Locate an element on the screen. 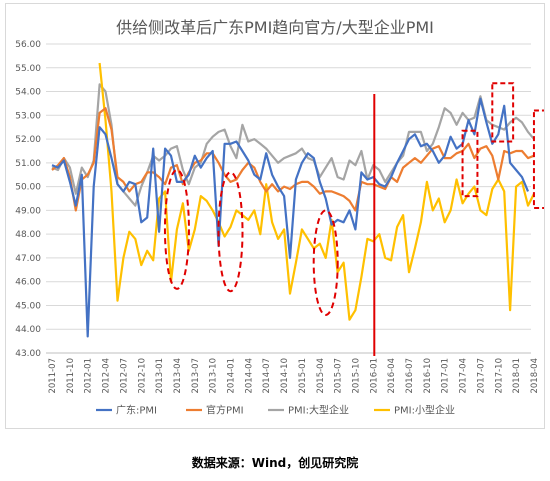 The width and height of the screenshot is (550, 481). x-tick-label: 2014-10 is located at coordinates (285, 376).